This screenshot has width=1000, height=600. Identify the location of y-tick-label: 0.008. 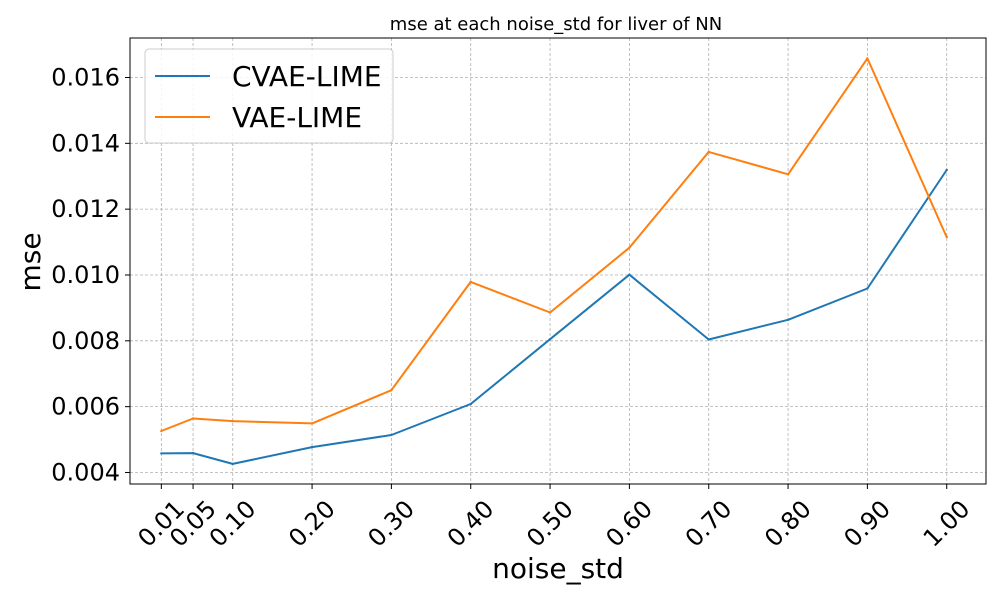
(85, 341).